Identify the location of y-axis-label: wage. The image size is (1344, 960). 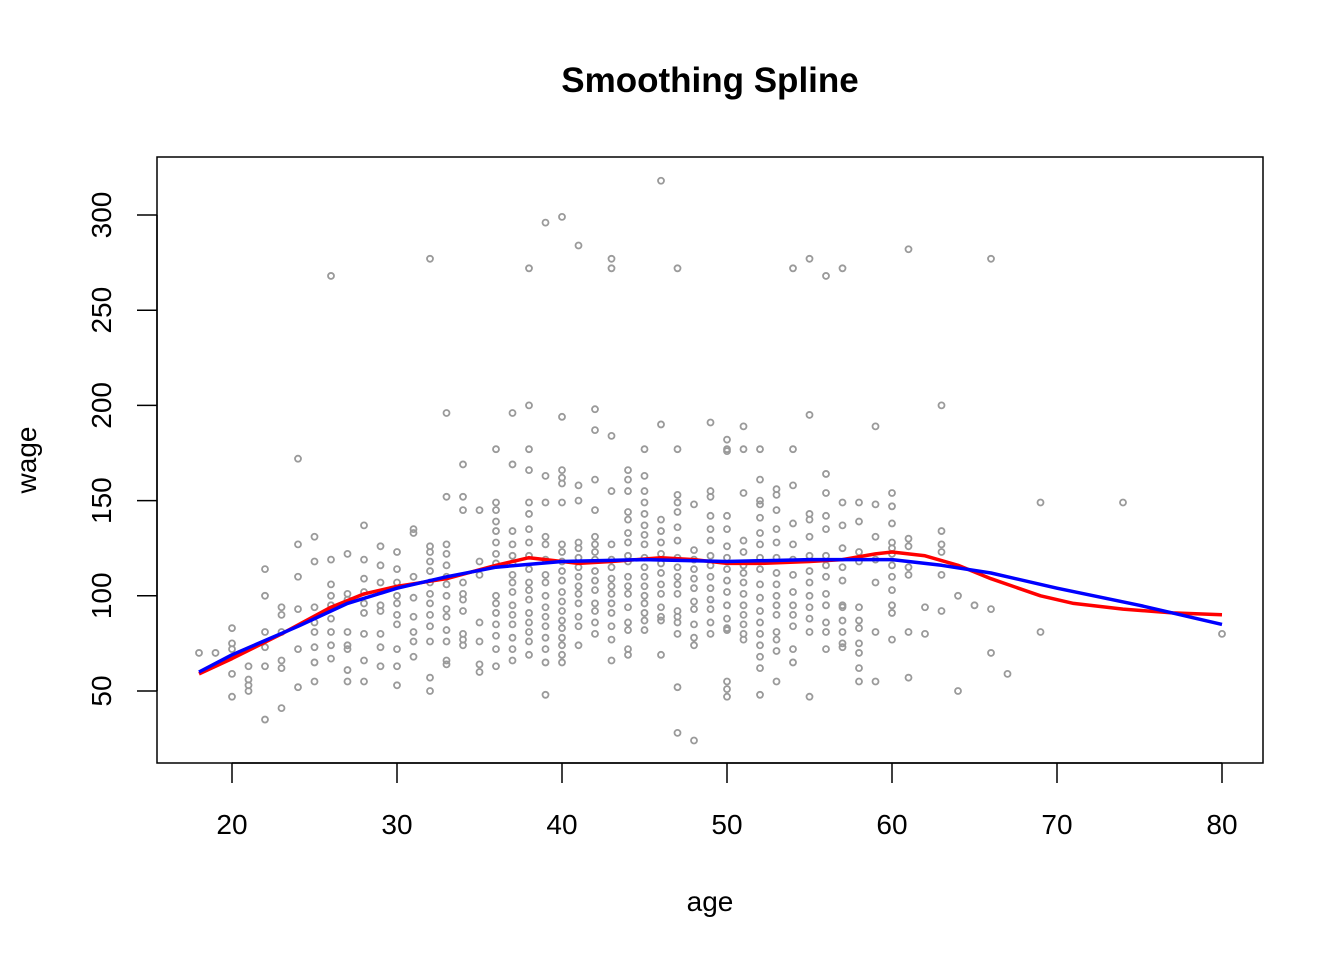
(26, 461).